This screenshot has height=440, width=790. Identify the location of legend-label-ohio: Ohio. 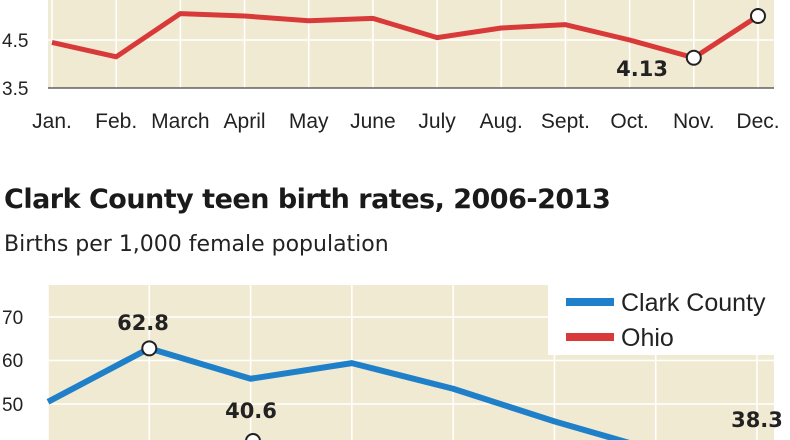
(647, 338).